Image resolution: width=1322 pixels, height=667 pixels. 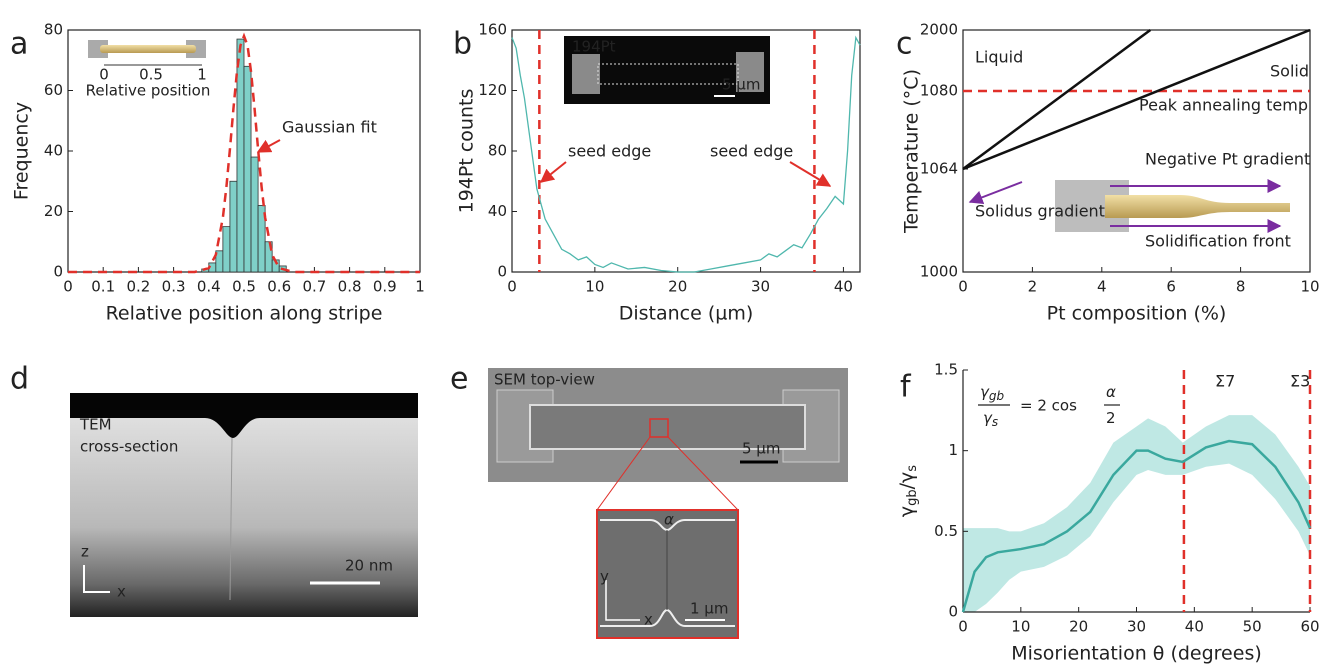 I want to click on image-label: y, so click(x=604, y=577).